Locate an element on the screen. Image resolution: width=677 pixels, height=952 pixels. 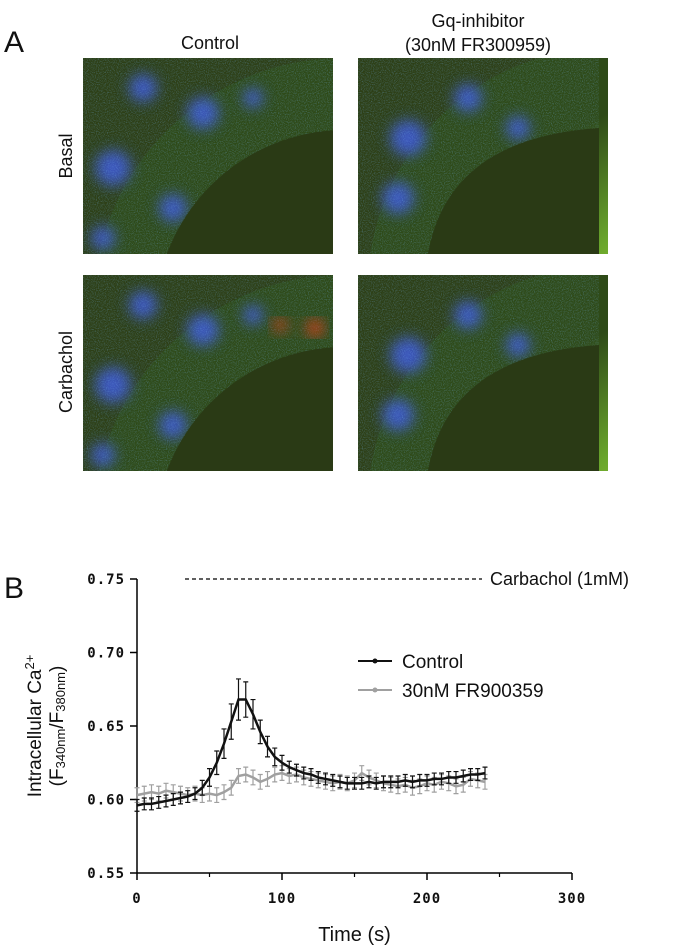
panel-label: B is located at coordinates (14, 588).